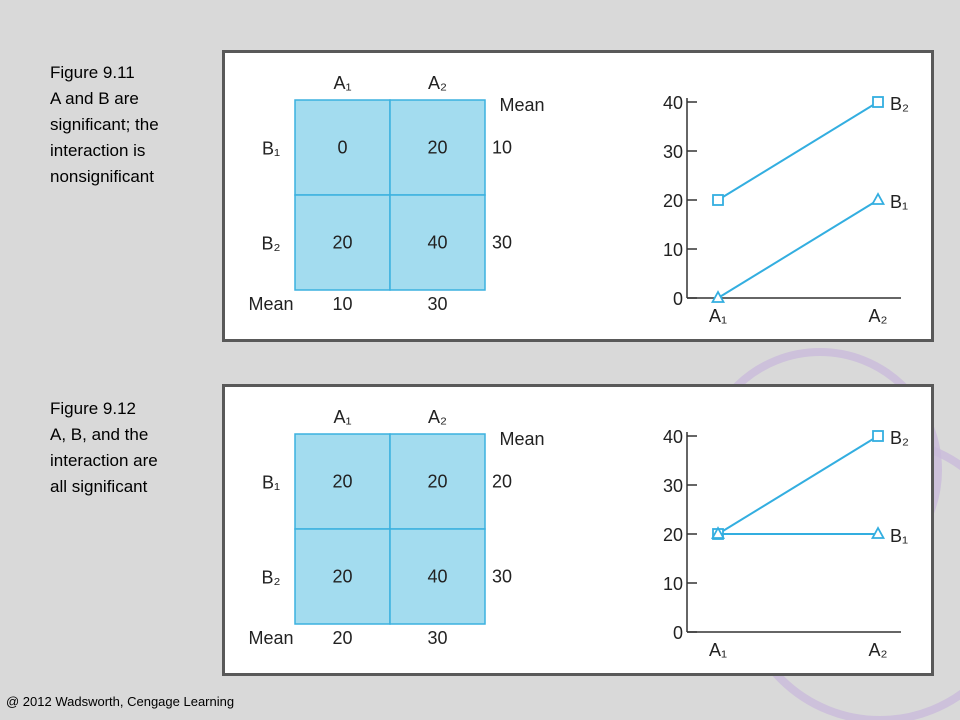 This screenshot has width=960, height=720. What do you see at coordinates (342, 638) in the screenshot?
I see `column-mean-value: 20` at bounding box center [342, 638].